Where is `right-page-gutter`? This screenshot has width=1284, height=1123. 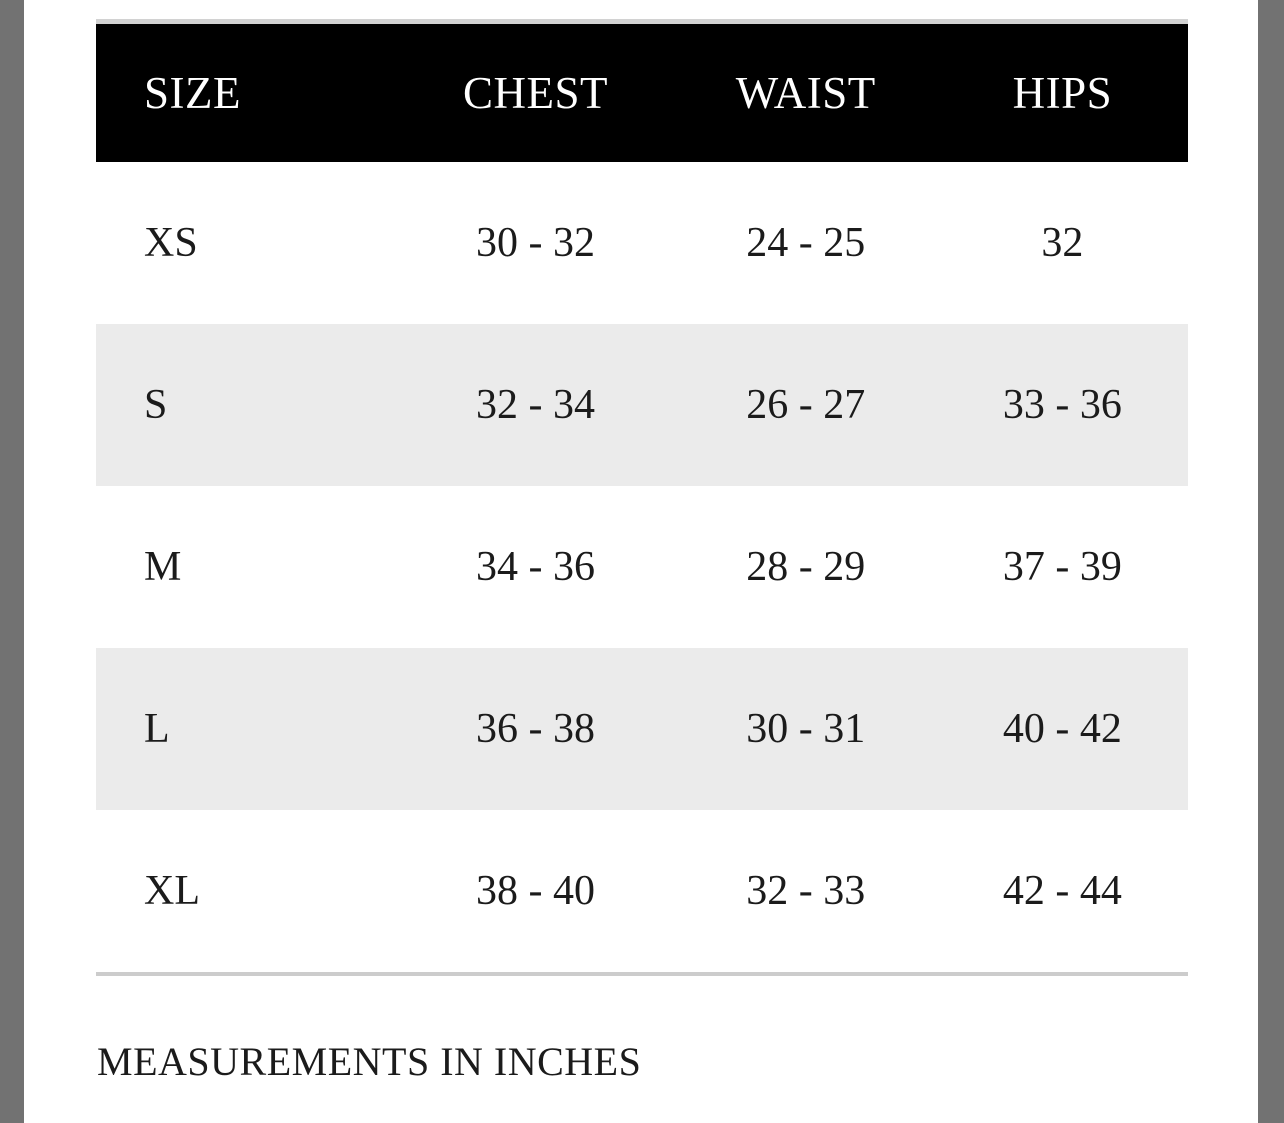 right-page-gutter is located at coordinates (1271, 561).